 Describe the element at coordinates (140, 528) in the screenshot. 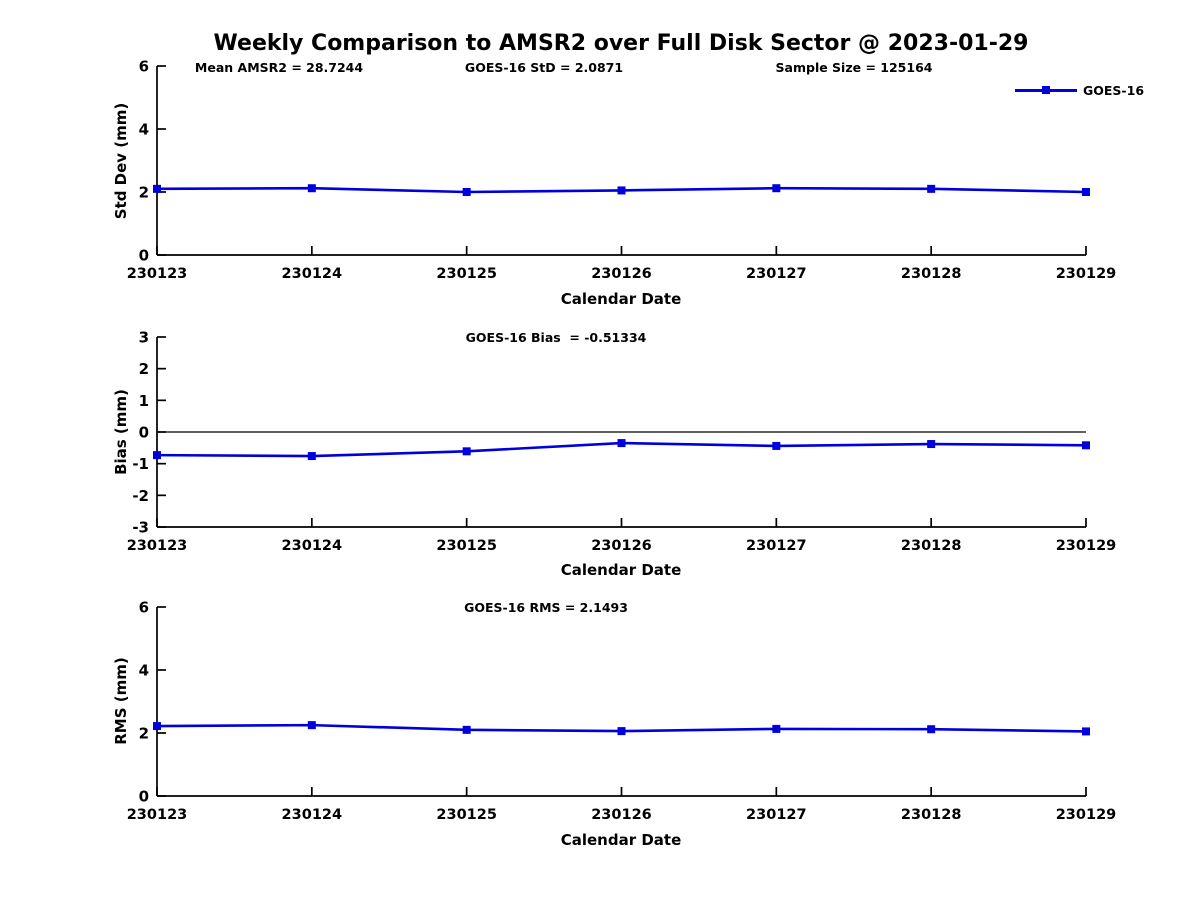

I see `y-tick-label: -3` at that location.